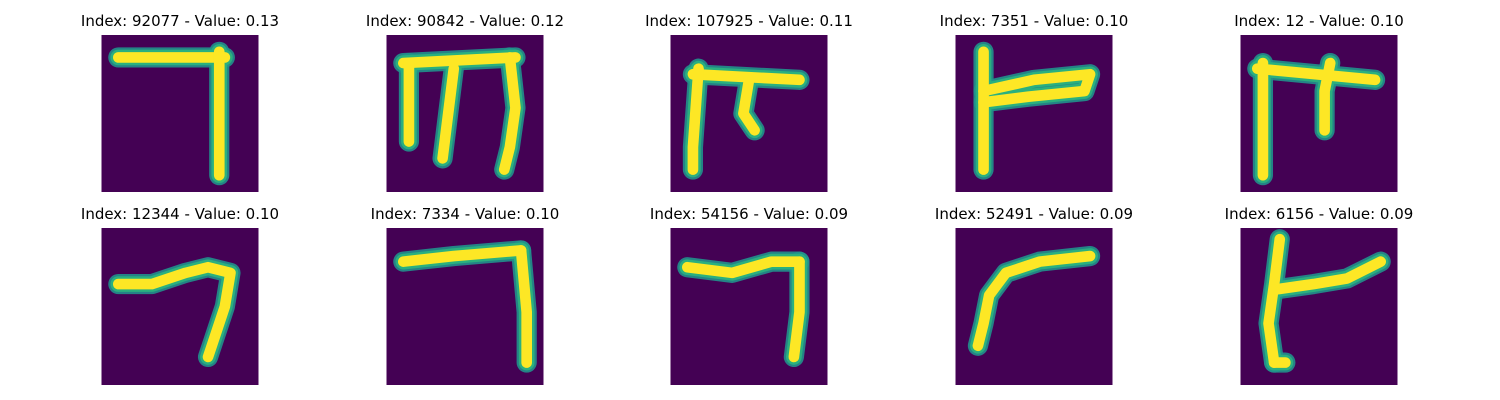 The image size is (1500, 400). Describe the element at coordinates (1319, 21) in the screenshot. I see `panel-title: Index: 12 - Value: 0.10` at that location.